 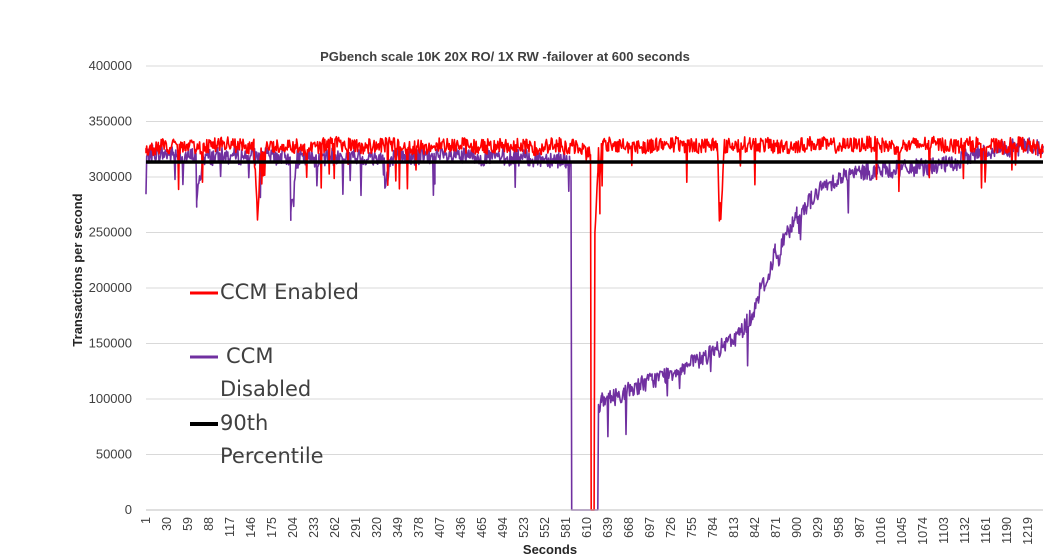 I want to click on legend-label-ccm-disabled-line2: Disabled, so click(x=265, y=389).